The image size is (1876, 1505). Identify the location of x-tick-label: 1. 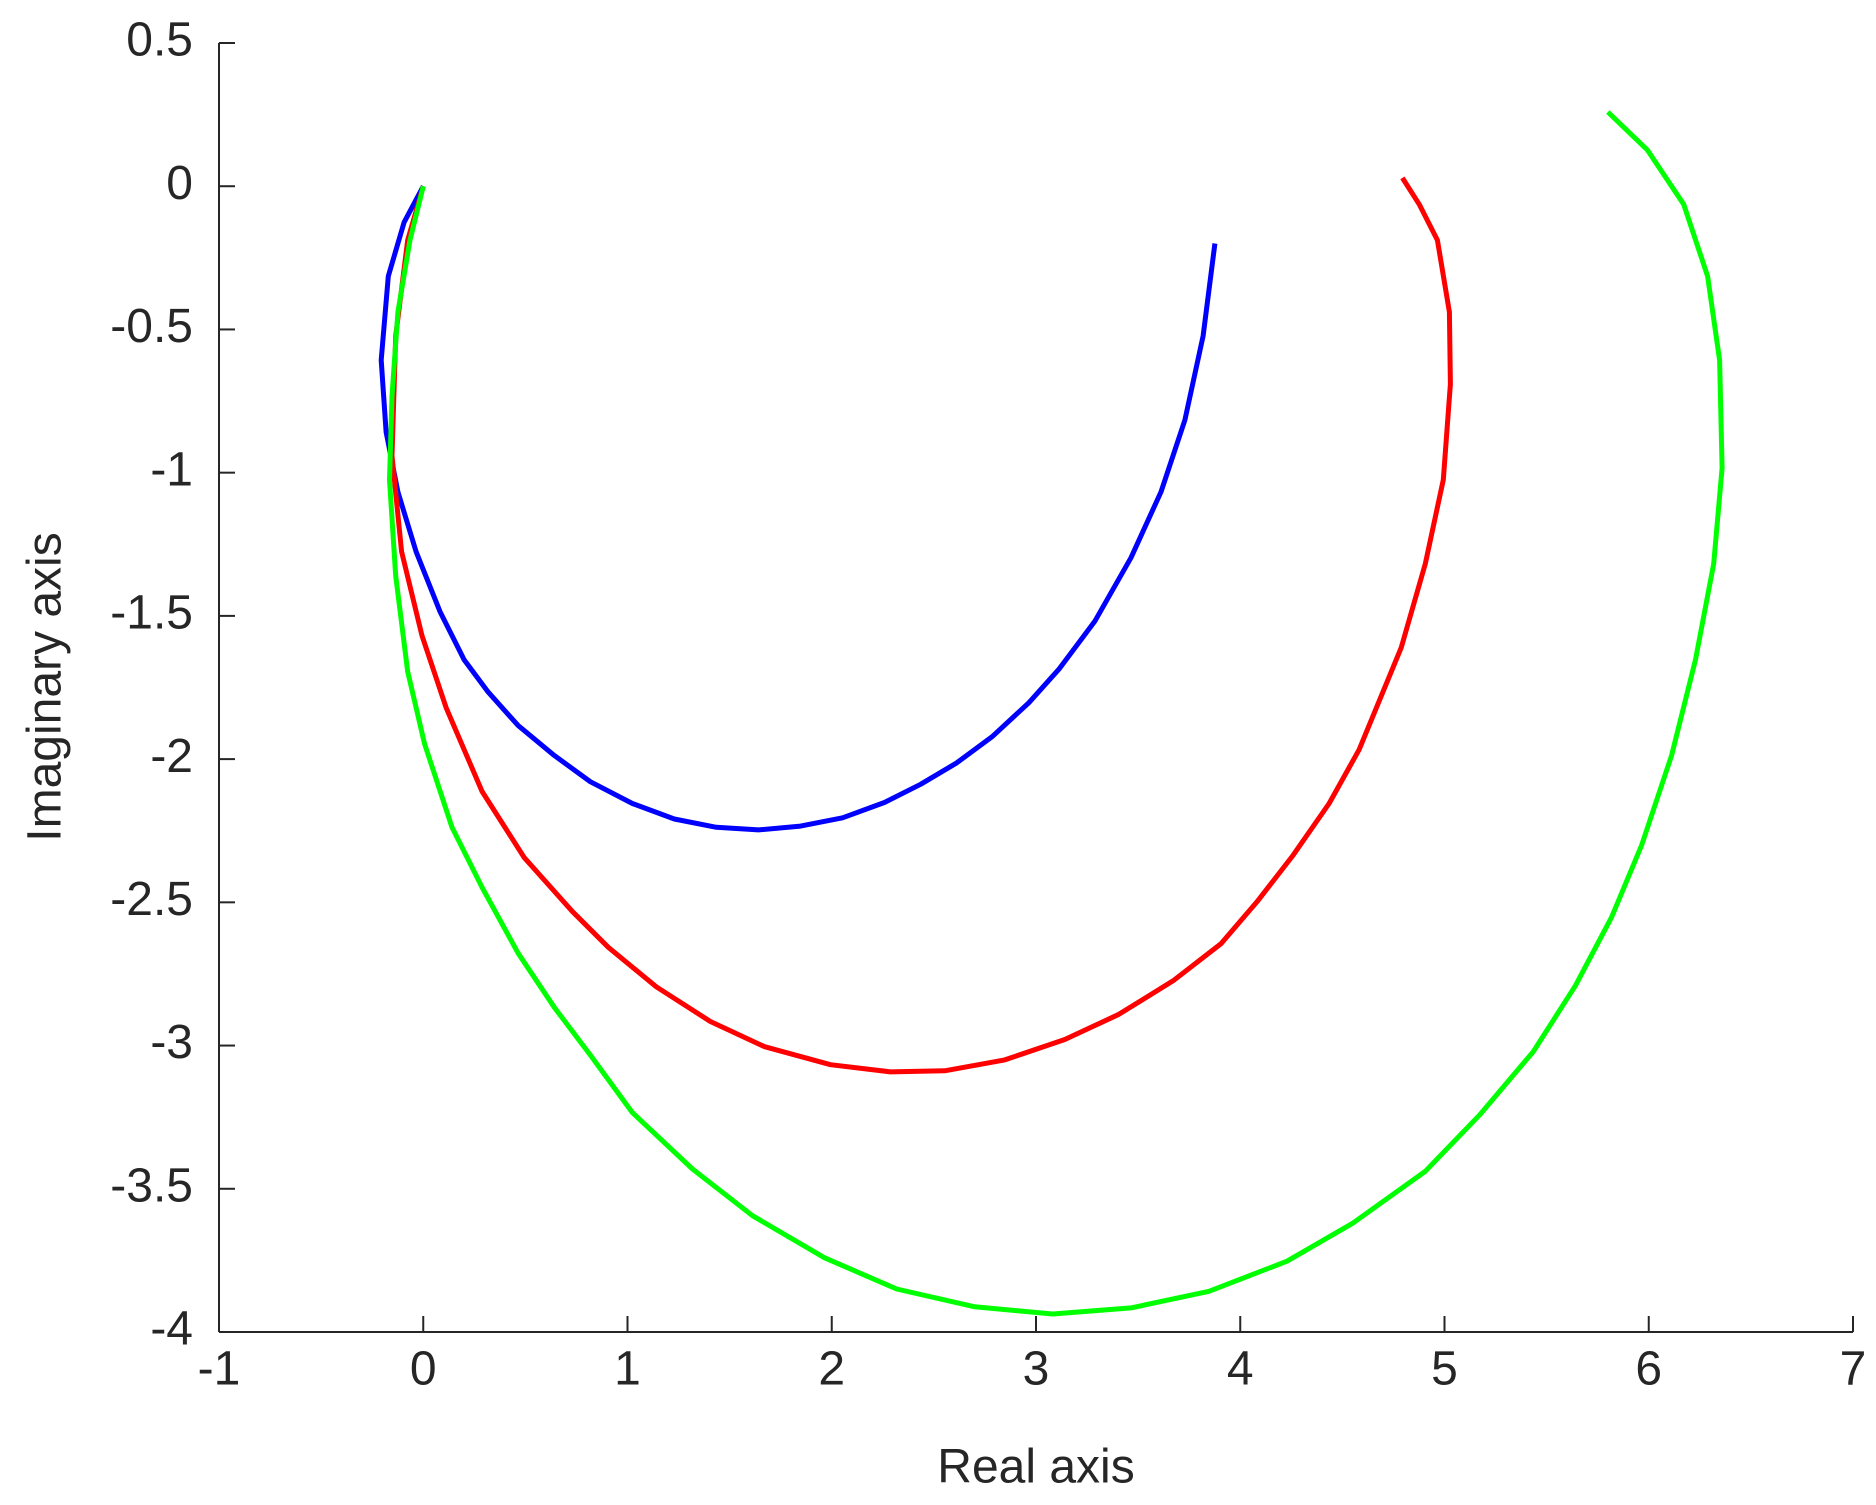
(627, 1369).